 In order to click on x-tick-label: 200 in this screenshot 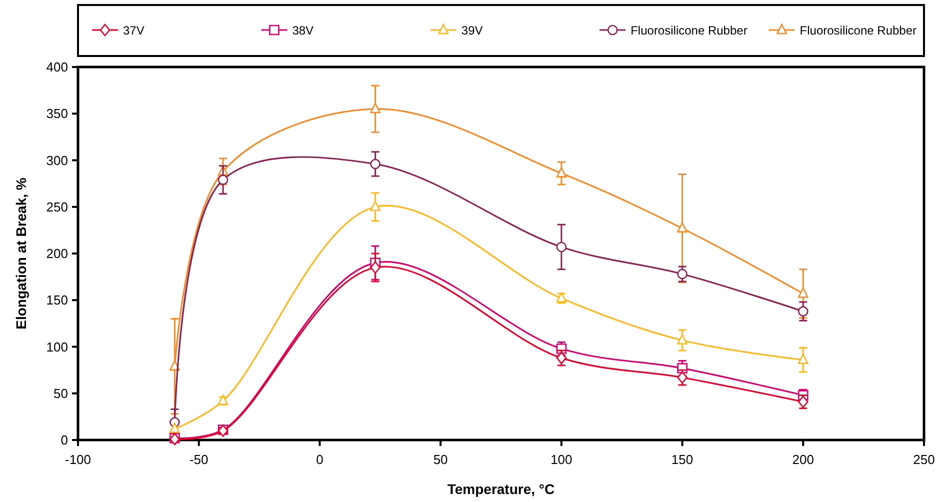, I will do `click(803, 459)`.